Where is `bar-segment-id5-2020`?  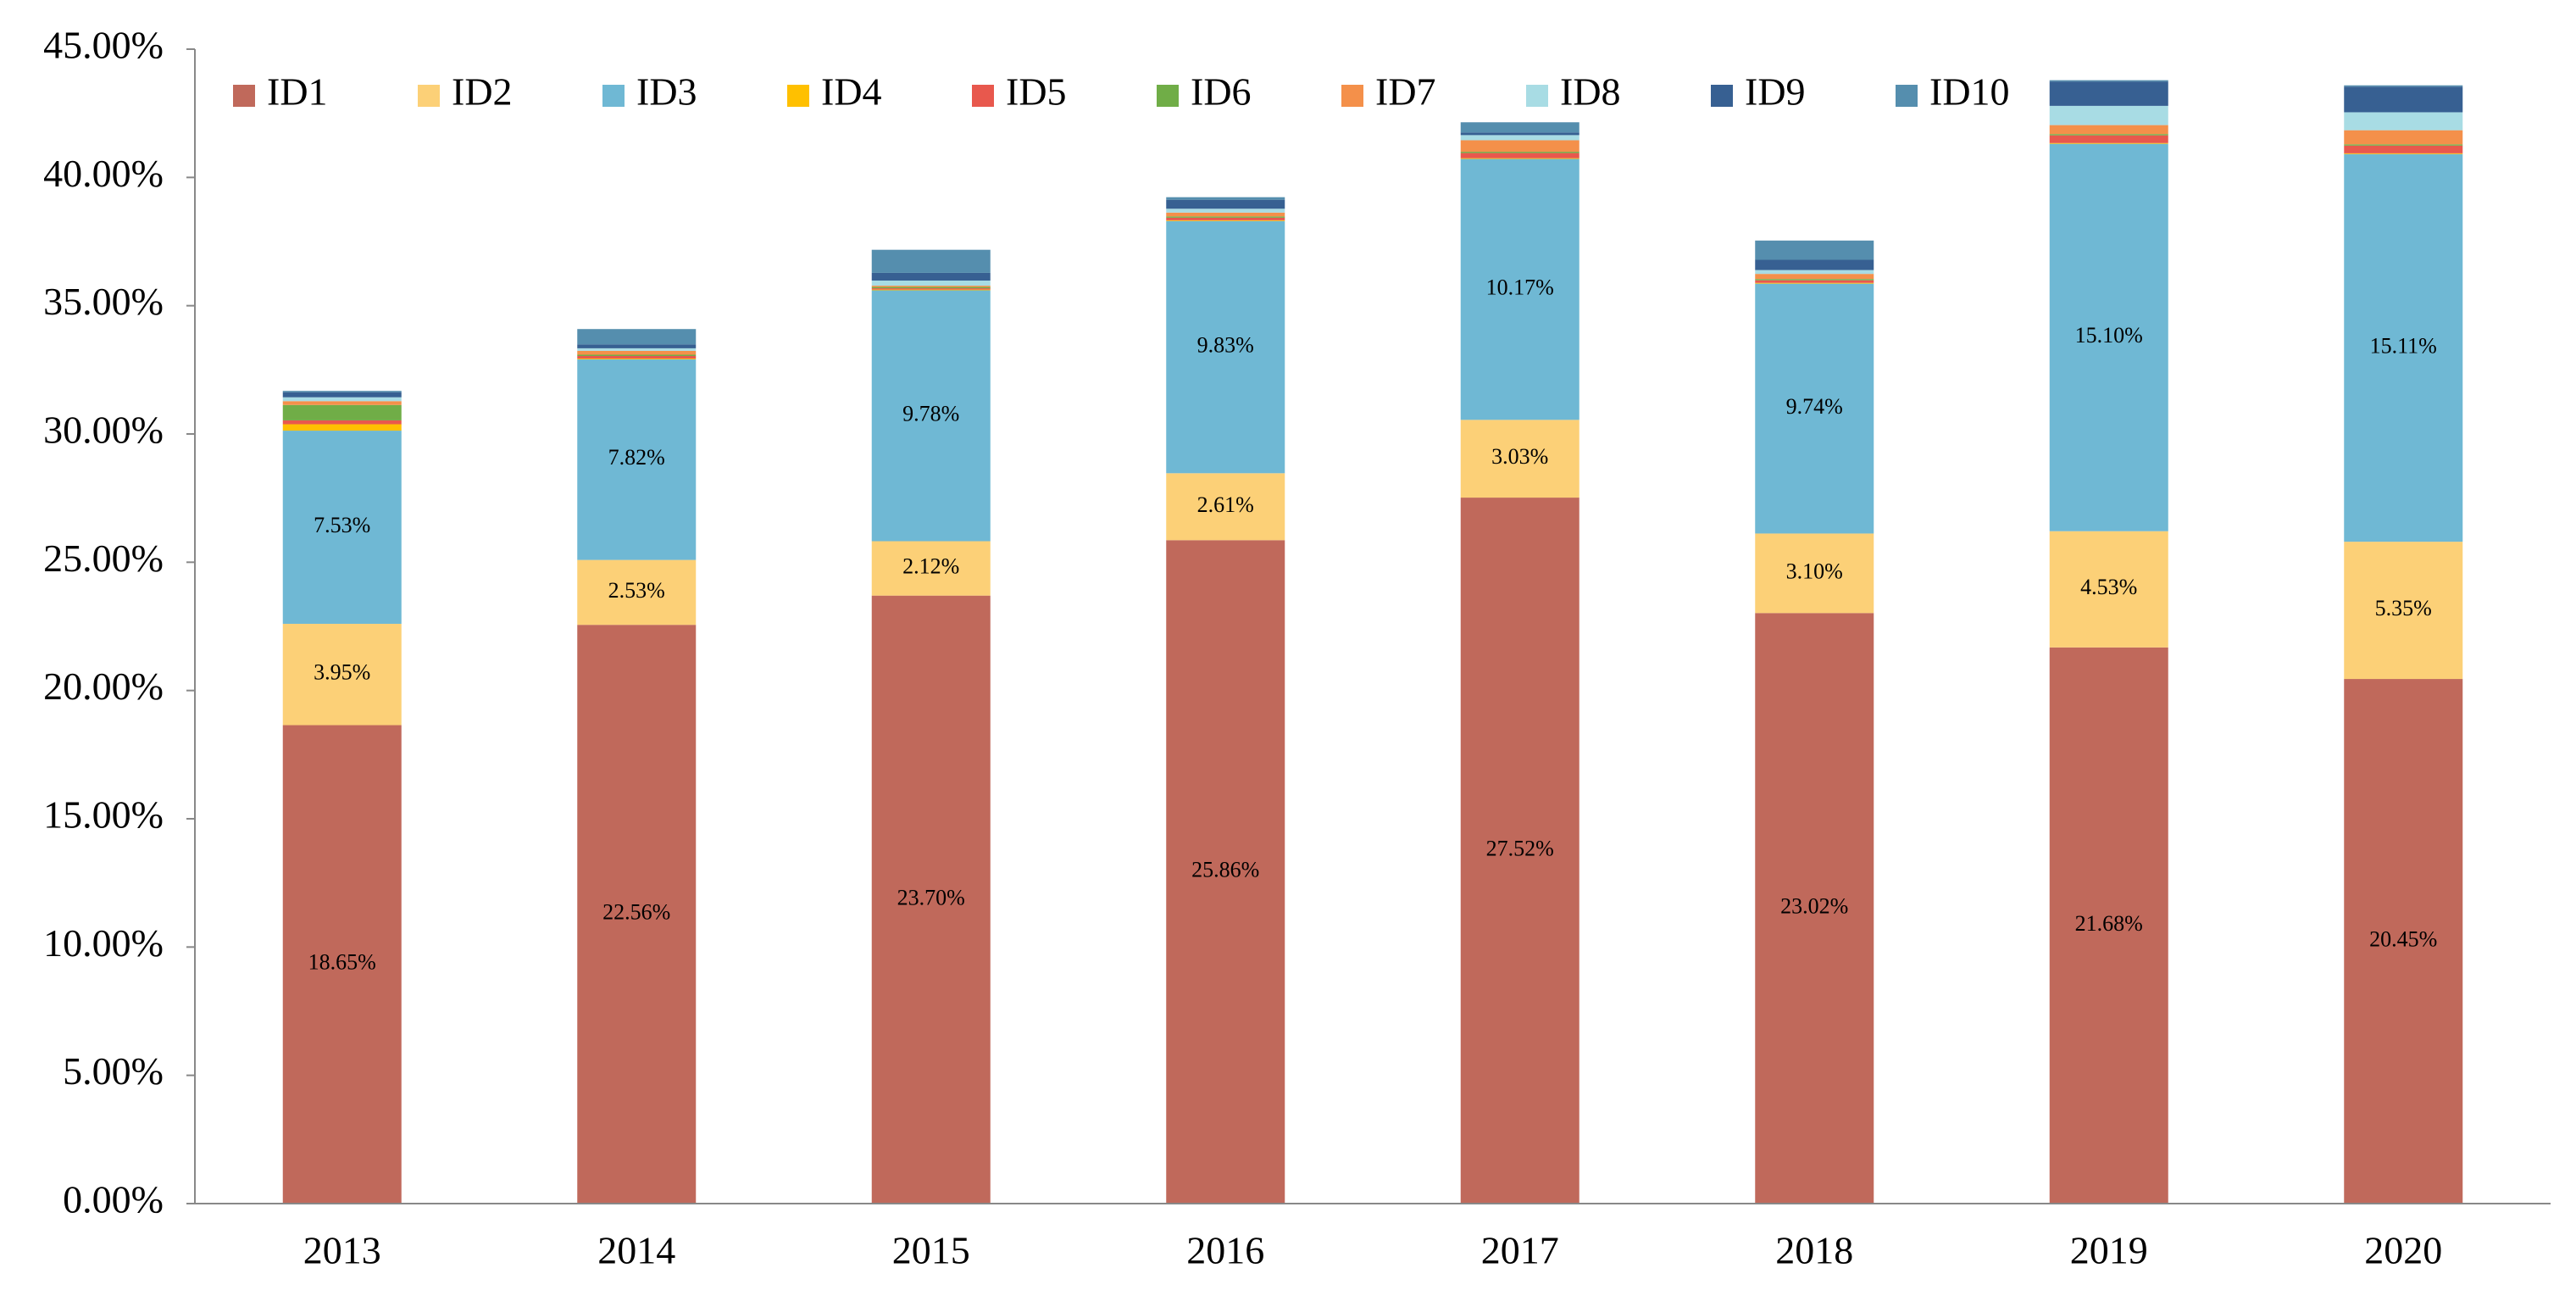
bar-segment-id5-2020 is located at coordinates (2403, 149).